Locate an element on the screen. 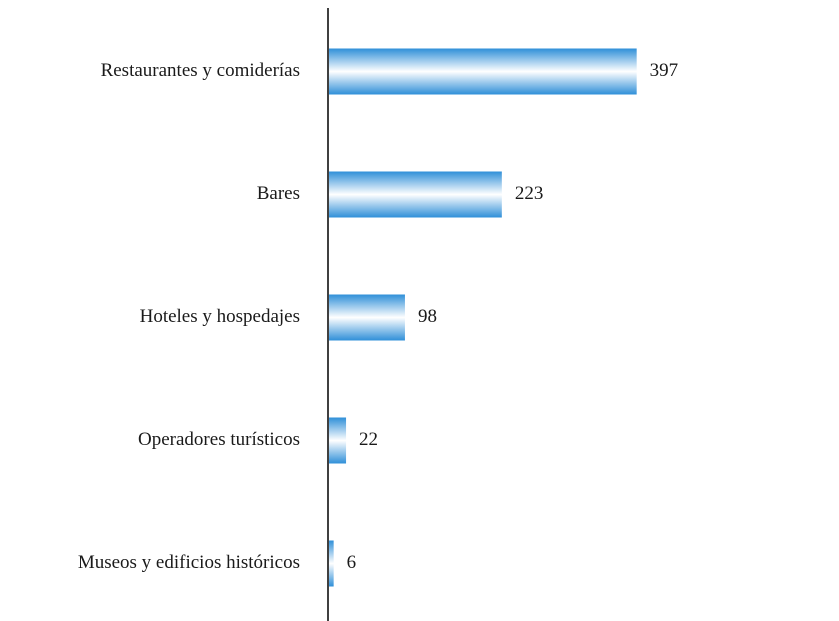  category-label: Operadores turísticos is located at coordinates (219, 439).